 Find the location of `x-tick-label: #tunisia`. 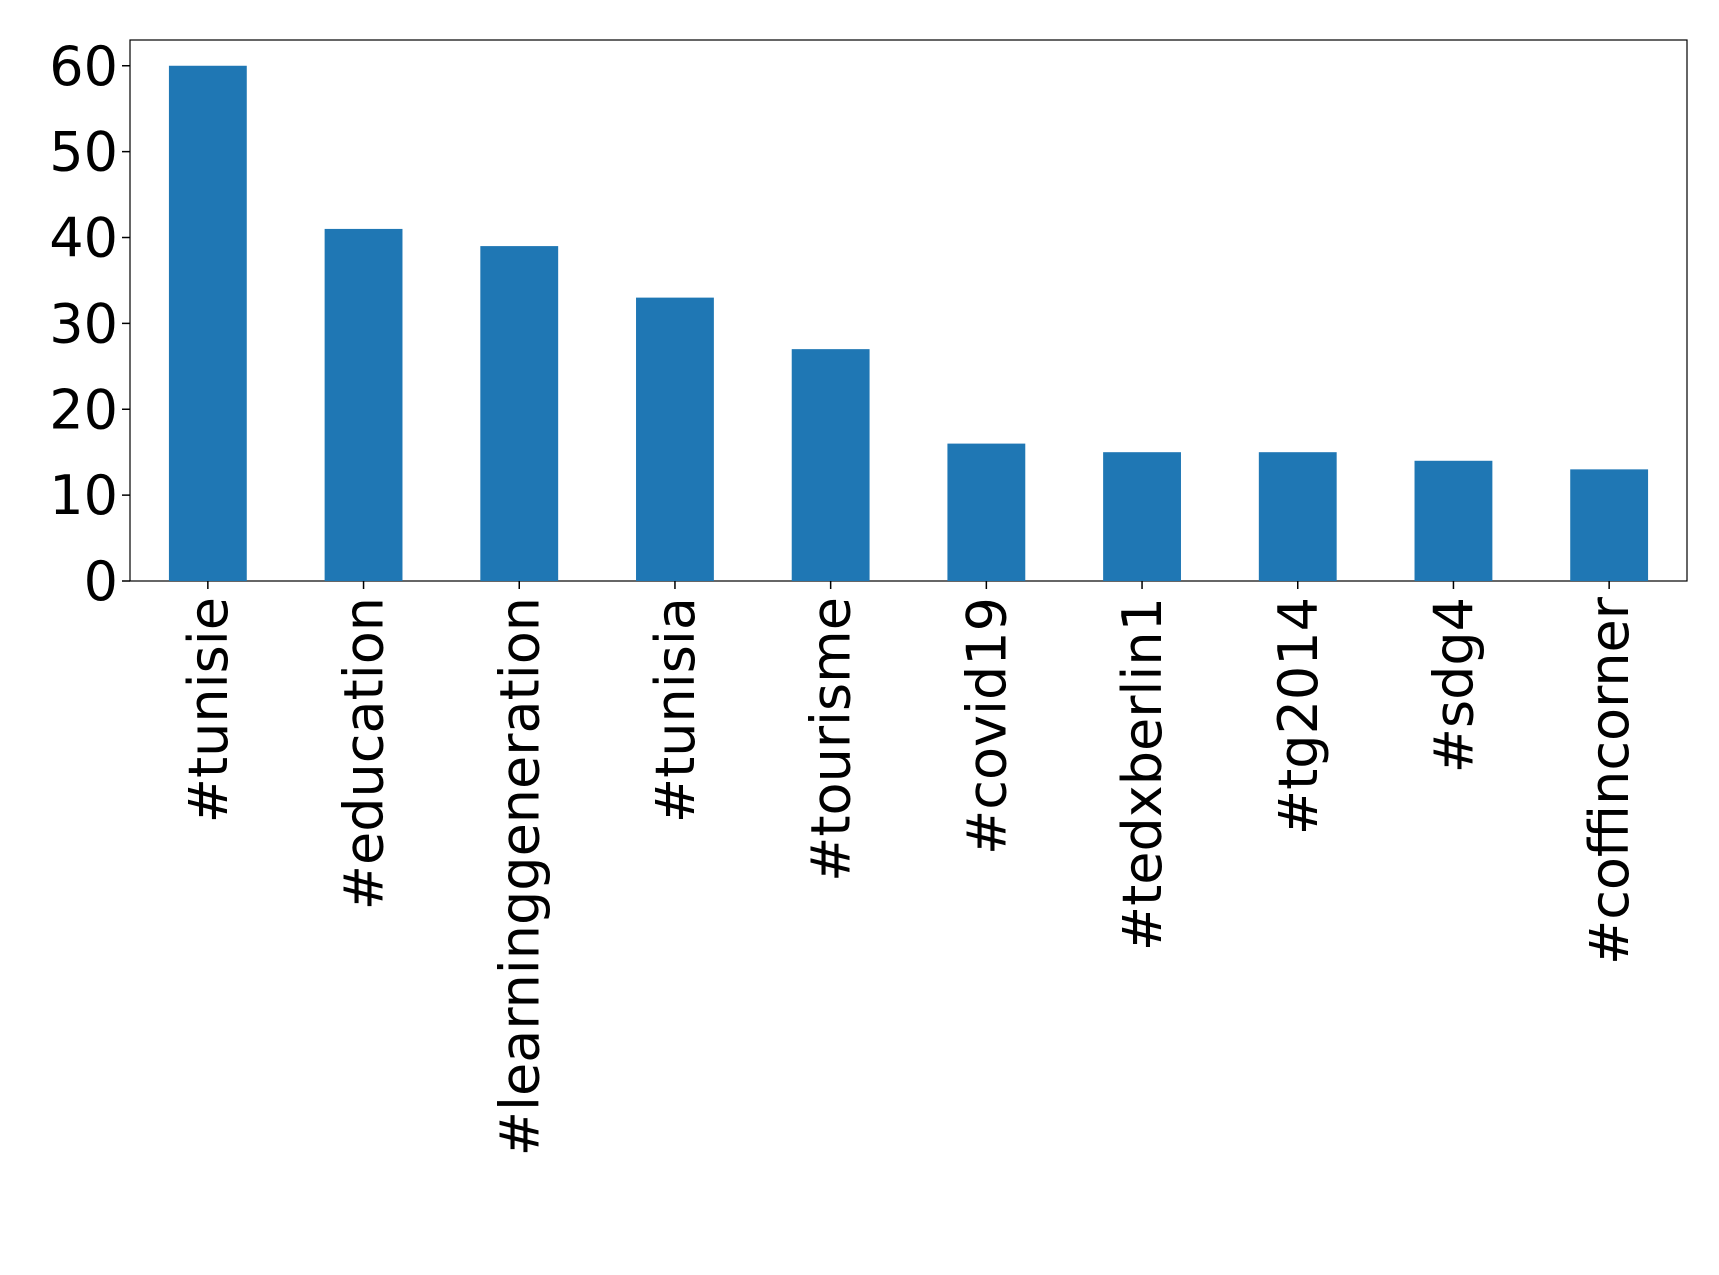

x-tick-label: #tunisia is located at coordinates (675, 710).